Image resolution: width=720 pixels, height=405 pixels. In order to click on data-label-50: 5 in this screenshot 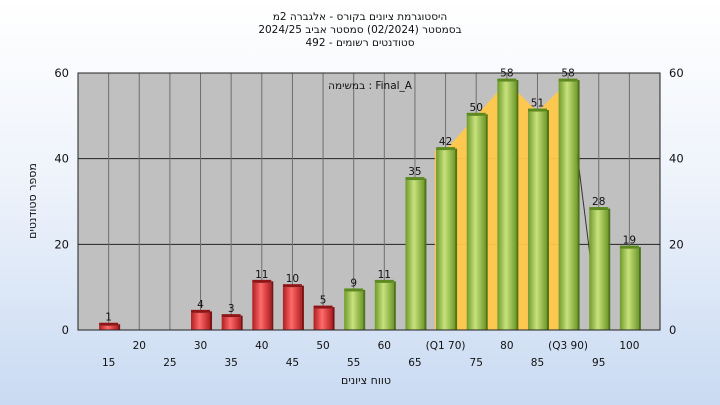, I will do `click(323, 301)`.